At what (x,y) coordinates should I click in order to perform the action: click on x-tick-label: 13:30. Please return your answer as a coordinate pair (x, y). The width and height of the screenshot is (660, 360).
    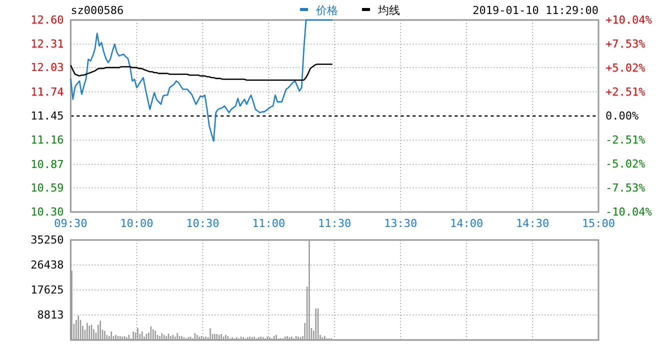
    Looking at the image, I should click on (401, 223).